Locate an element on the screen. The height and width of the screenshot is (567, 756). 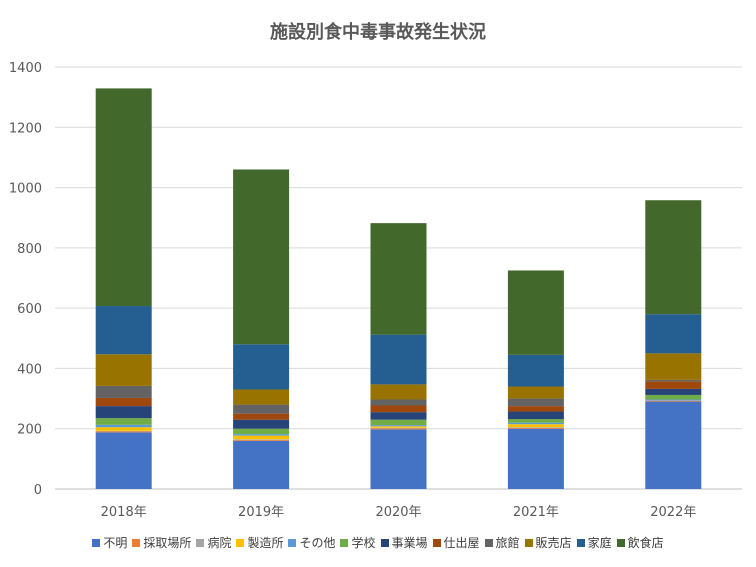
bar-segment-不明-2021年 is located at coordinates (535, 458).